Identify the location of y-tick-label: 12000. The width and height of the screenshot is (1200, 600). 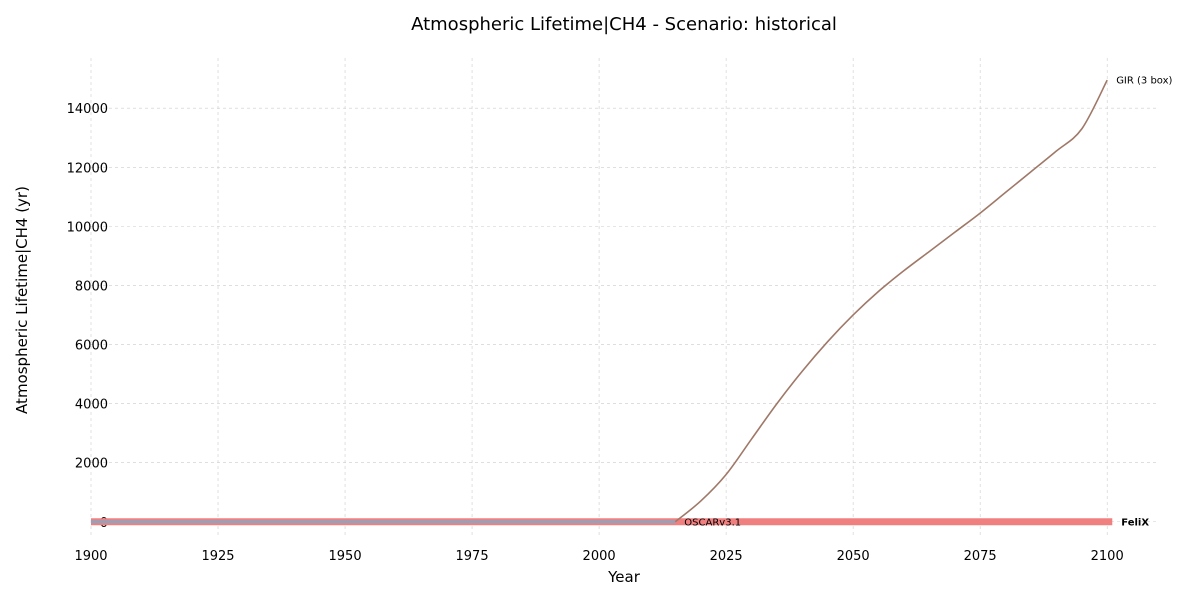
(87, 168).